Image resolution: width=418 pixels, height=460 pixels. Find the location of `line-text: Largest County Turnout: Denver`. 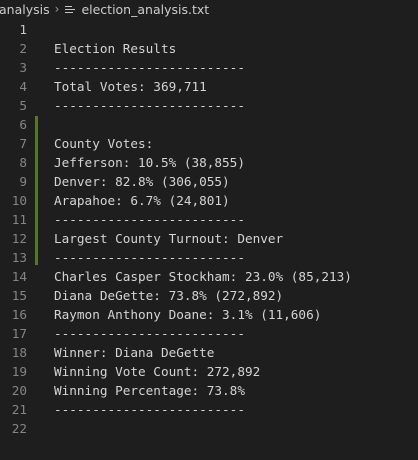

line-text: Largest County Turnout: Denver is located at coordinates (169, 238).